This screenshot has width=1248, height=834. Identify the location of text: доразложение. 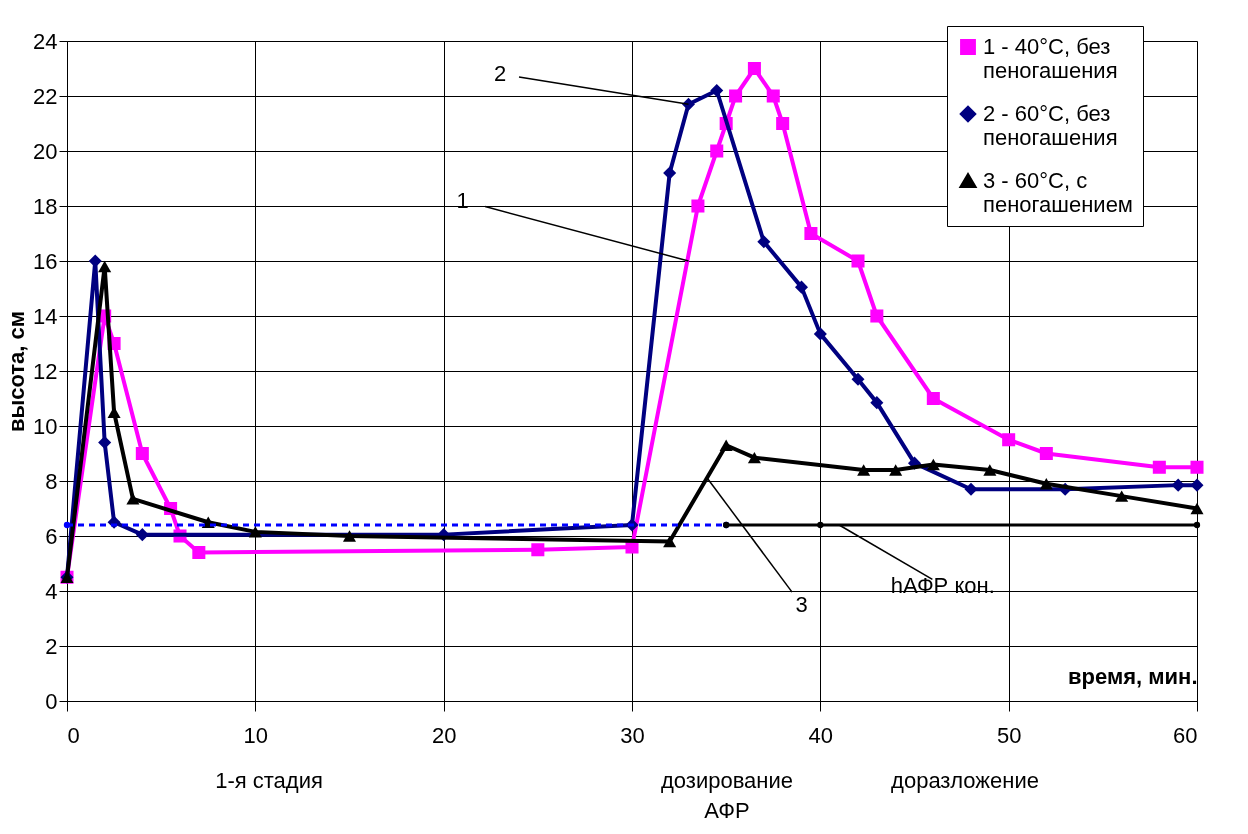
(965, 780).